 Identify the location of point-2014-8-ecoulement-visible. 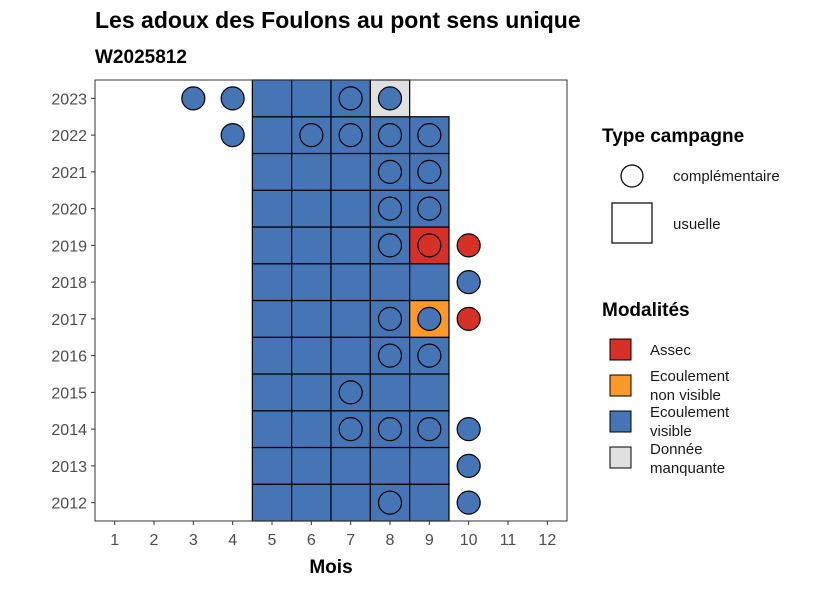
(390, 429).